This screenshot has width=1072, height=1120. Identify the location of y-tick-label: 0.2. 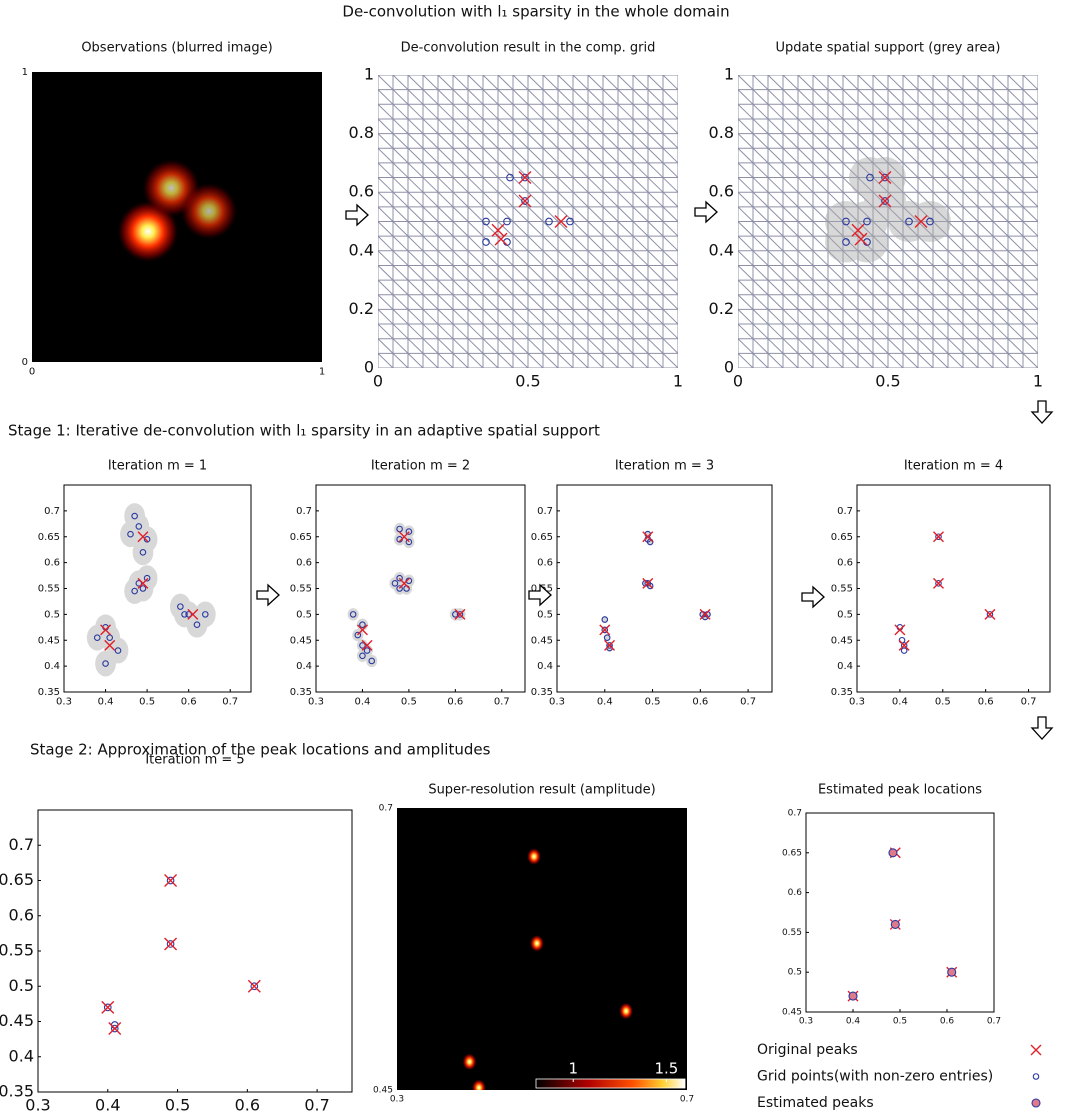
(721, 308).